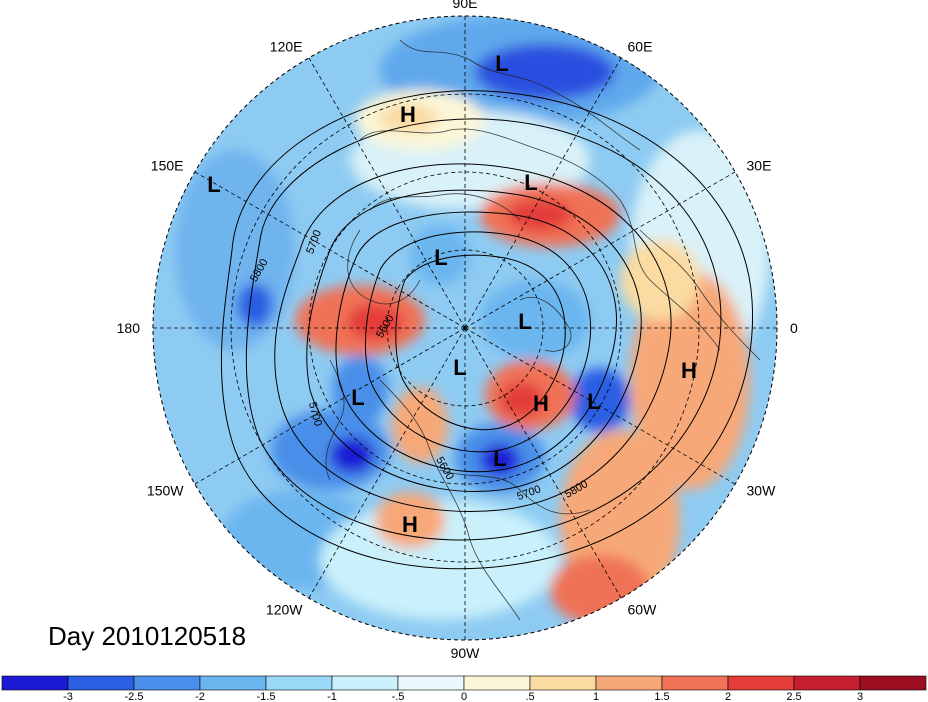  Describe the element at coordinates (465, 5) in the screenshot. I see `longitude-label: 90E` at that location.